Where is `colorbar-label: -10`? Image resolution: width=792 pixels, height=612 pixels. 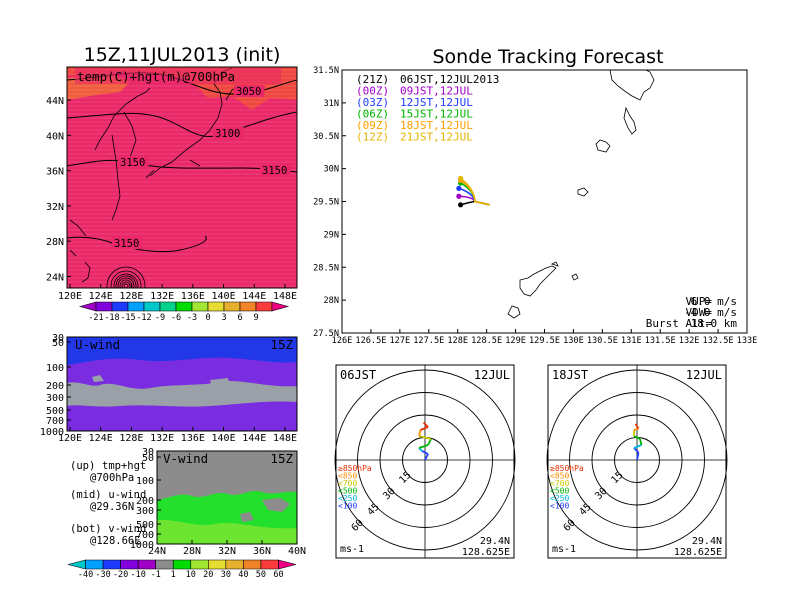
colorbar-label: -10 is located at coordinates (137, 575).